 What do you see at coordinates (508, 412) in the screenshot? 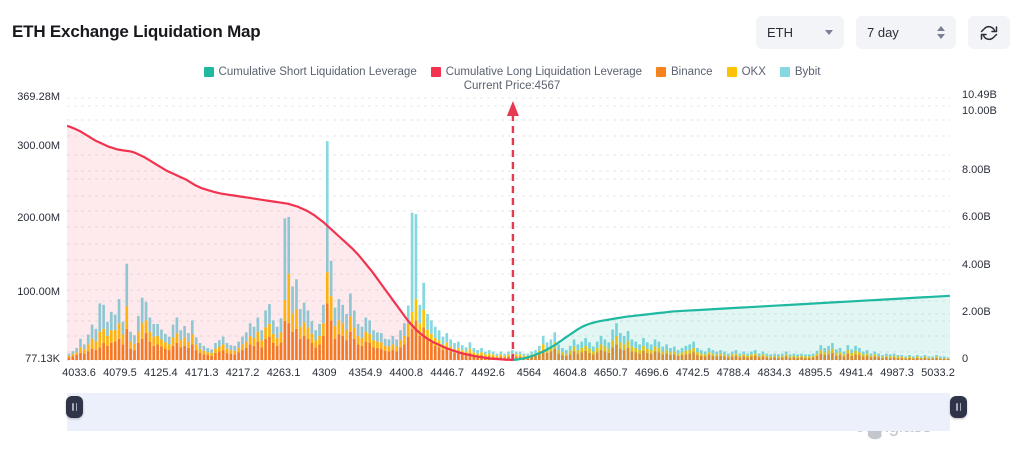
I see `range-slider-track` at bounding box center [508, 412].